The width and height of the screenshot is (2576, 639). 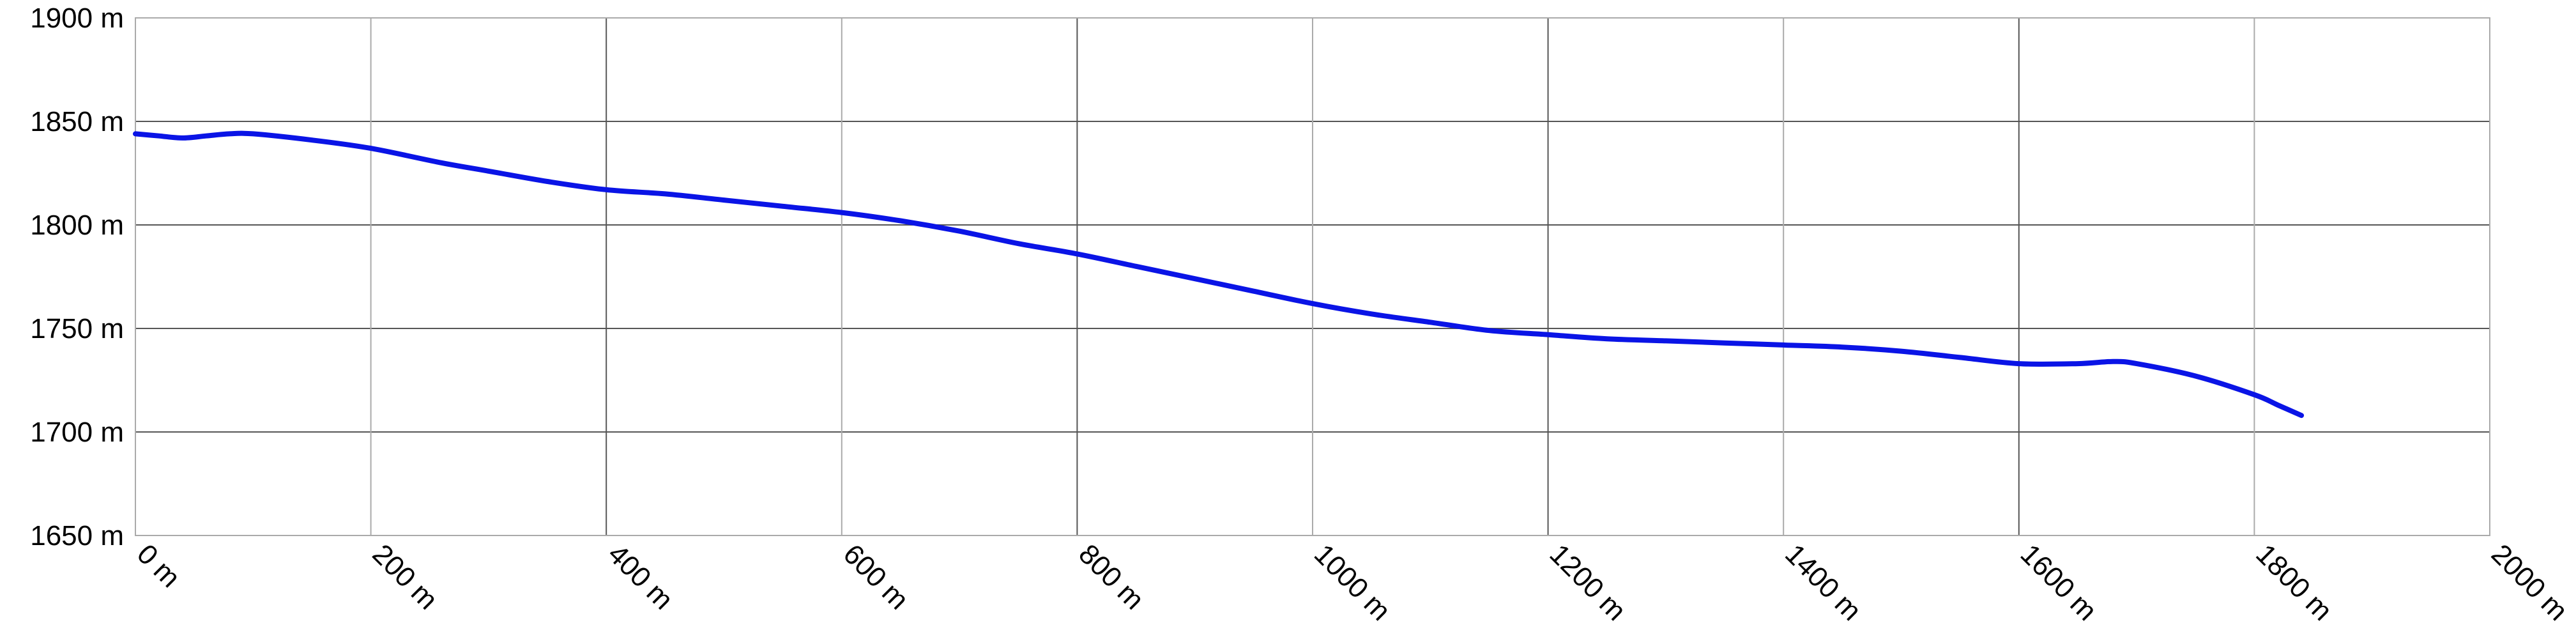 I want to click on x-tick-label: 0 m, so click(x=159, y=566).